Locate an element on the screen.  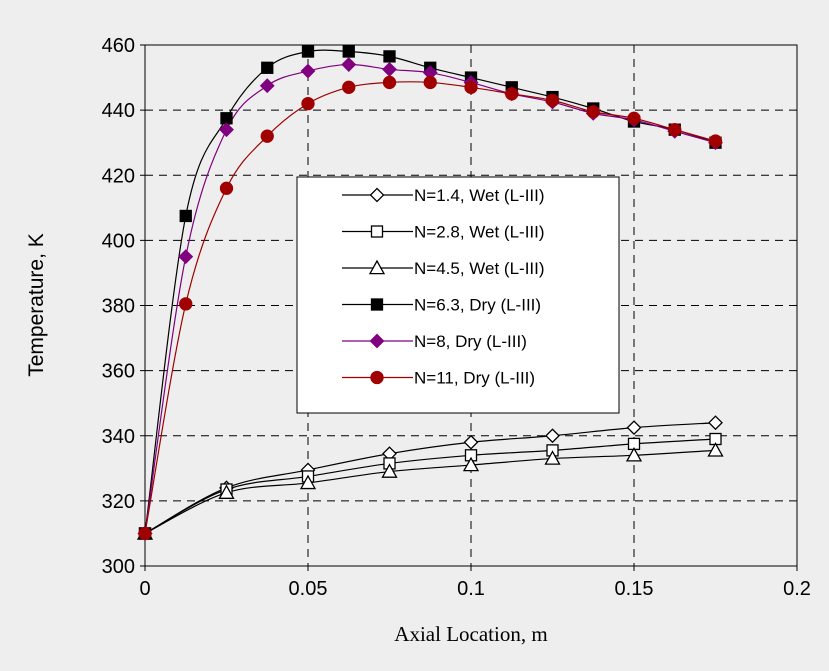
x-tick-label: 0.1 is located at coordinates (471, 589).